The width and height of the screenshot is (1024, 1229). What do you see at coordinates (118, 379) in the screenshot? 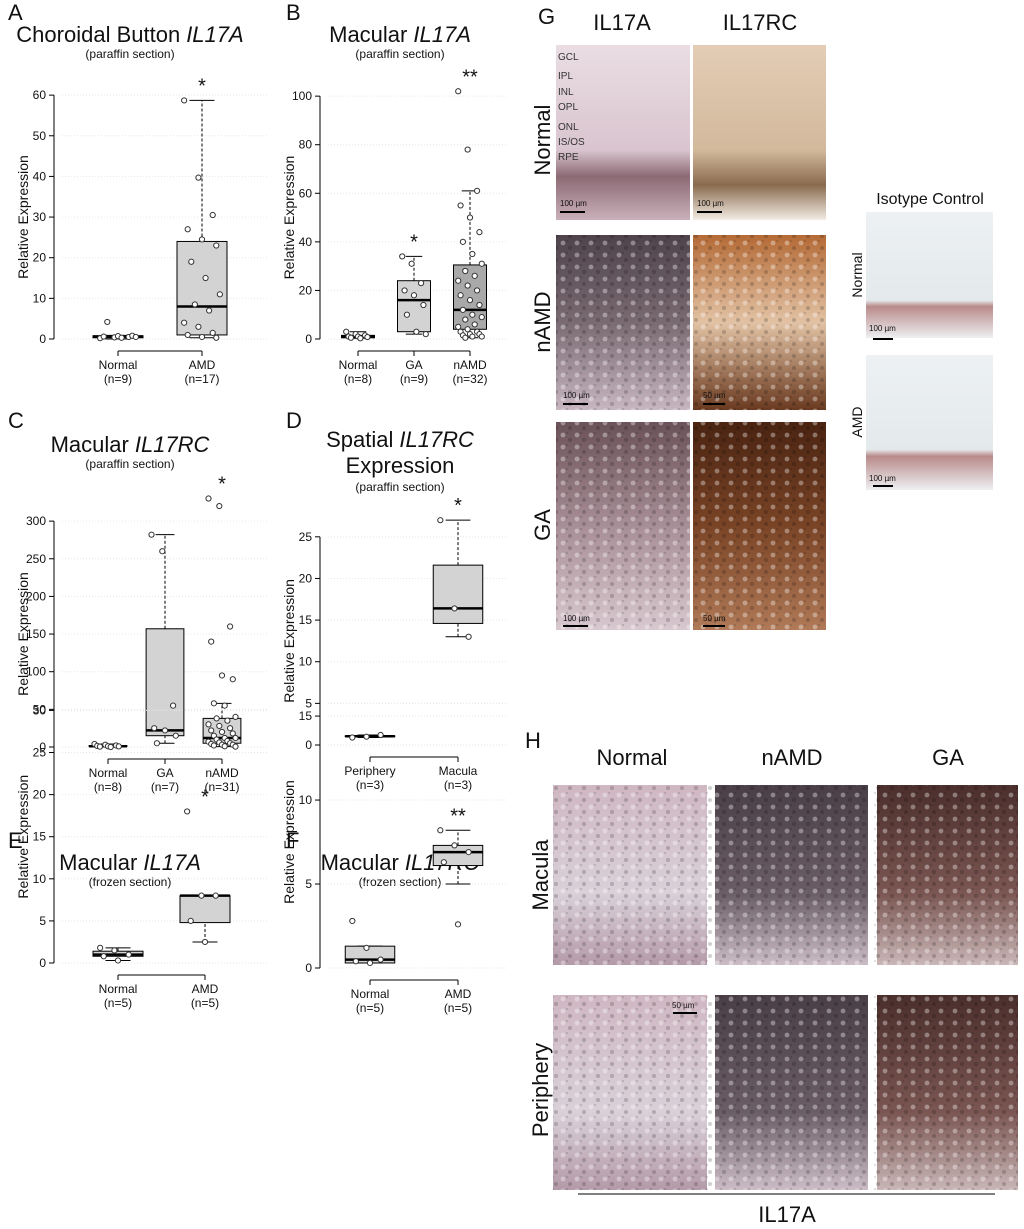
I see `group-n: (n=9)` at bounding box center [118, 379].